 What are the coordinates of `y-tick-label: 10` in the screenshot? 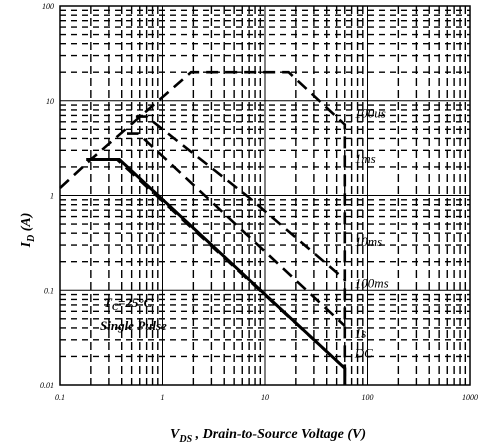 It's located at (50, 101).